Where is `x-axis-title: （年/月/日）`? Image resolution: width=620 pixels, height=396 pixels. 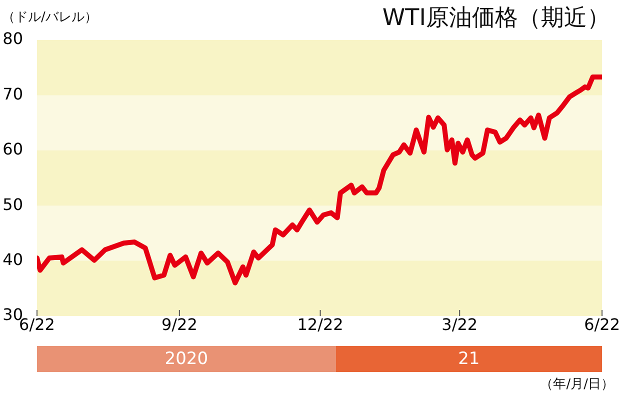 x-axis-title: （年/月/日） is located at coordinates (577, 384).